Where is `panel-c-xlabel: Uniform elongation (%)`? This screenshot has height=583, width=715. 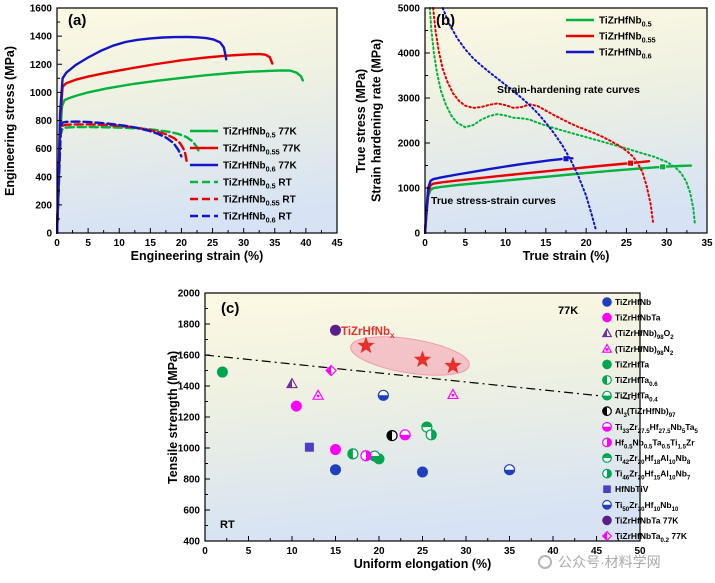 panel-c-xlabel: Uniform elongation (%) is located at coordinates (422, 564).